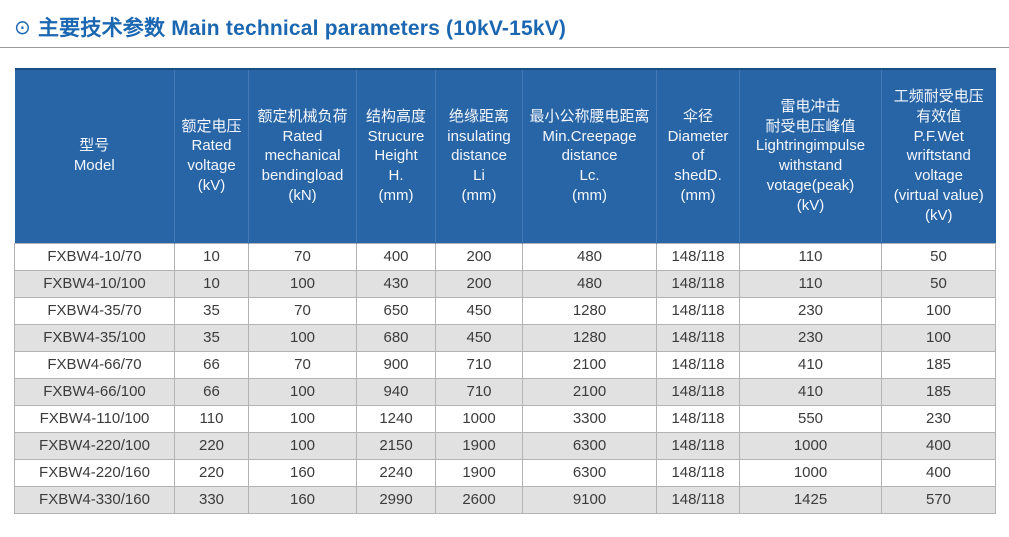  Describe the element at coordinates (94, 499) in the screenshot. I see `model-cell: FXBW4-330/160` at that location.